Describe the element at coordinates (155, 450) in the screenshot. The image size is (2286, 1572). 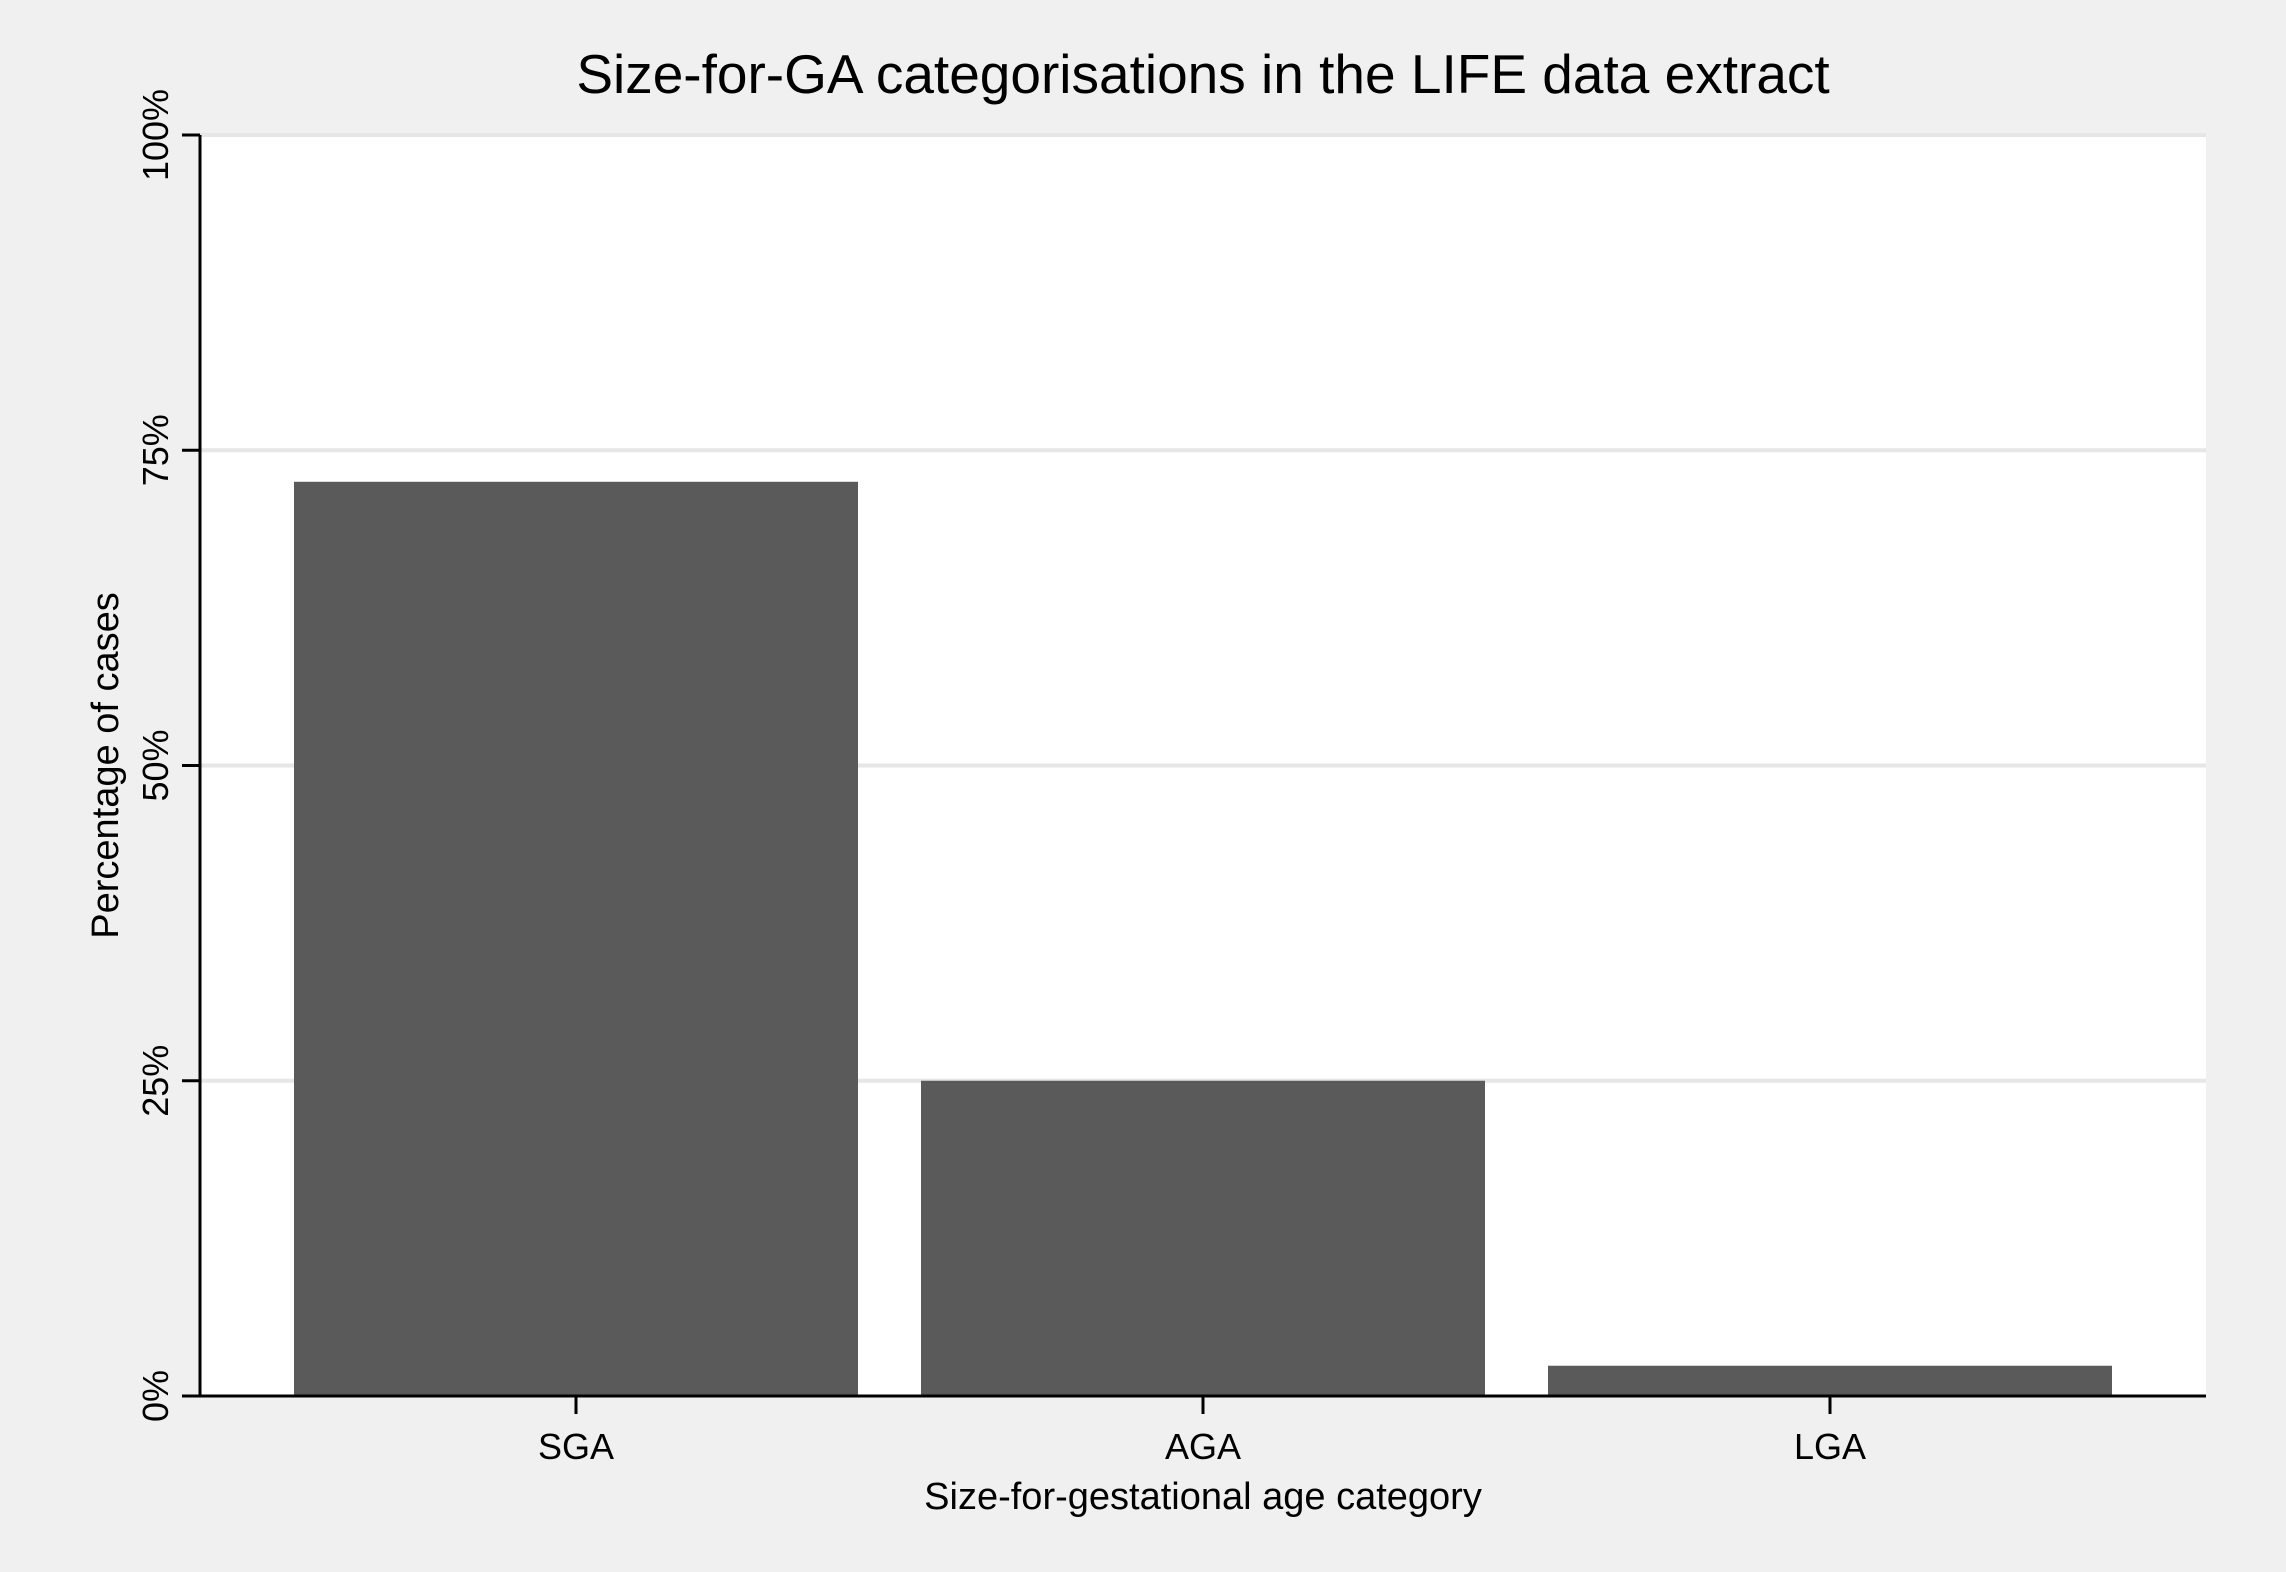
I see `y-tick-label: 75%` at that location.